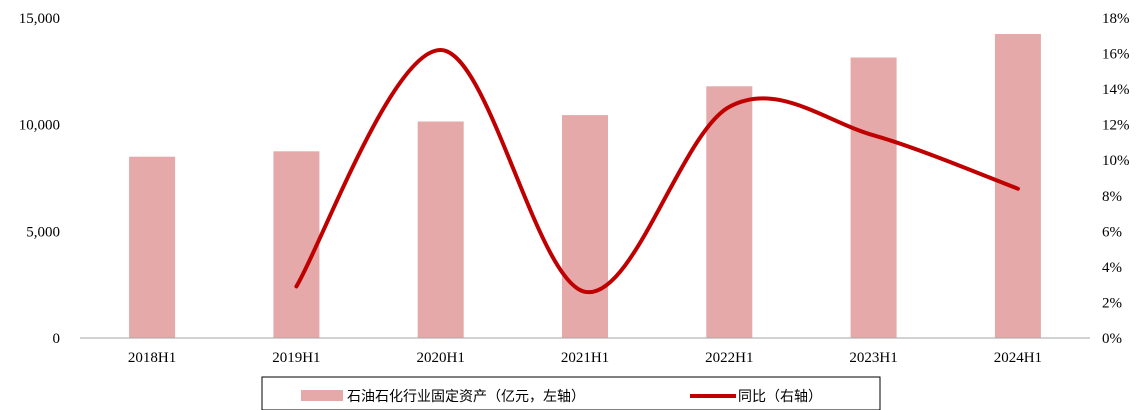 Image resolution: width=1146 pixels, height=410 pixels. What do you see at coordinates (441, 358) in the screenshot?
I see `x-tick-label: 2020H1` at bounding box center [441, 358].